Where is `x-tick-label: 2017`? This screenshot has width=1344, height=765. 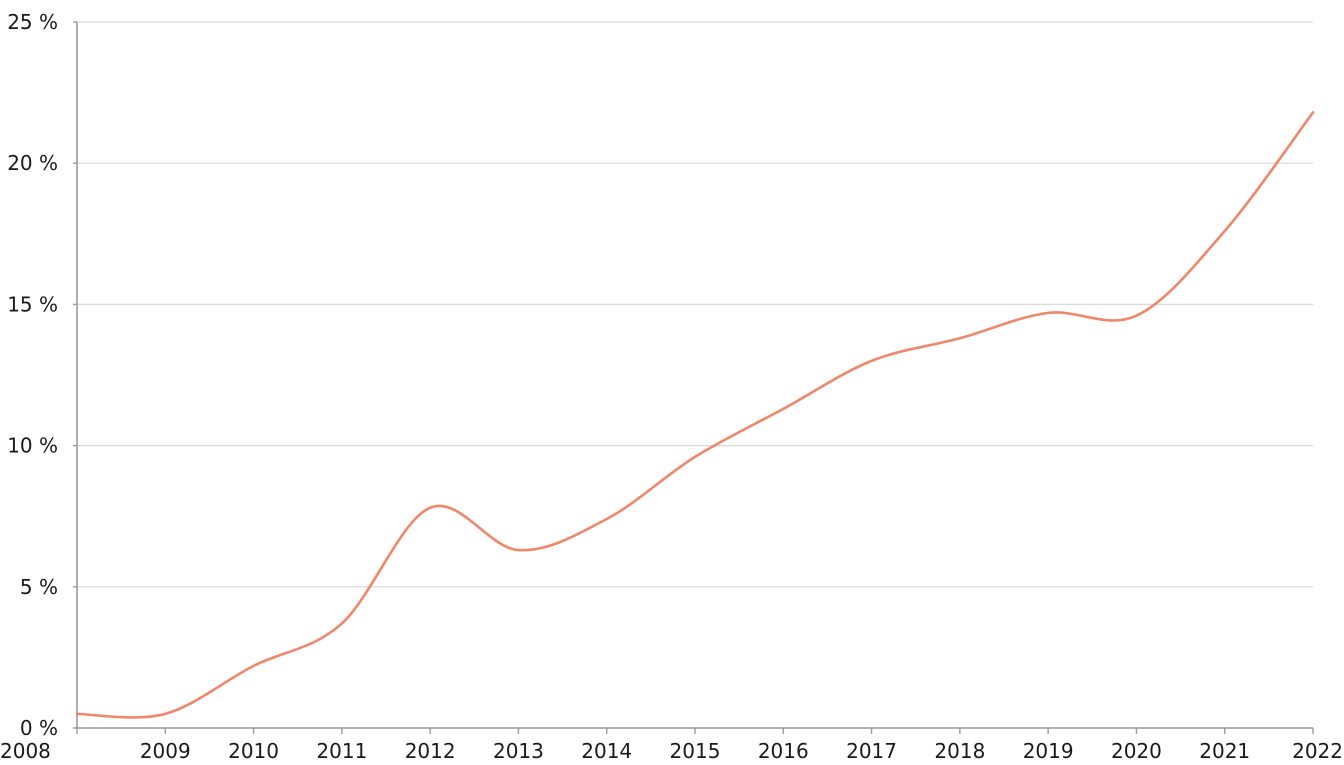
x-tick-label: 2017 is located at coordinates (871, 751).